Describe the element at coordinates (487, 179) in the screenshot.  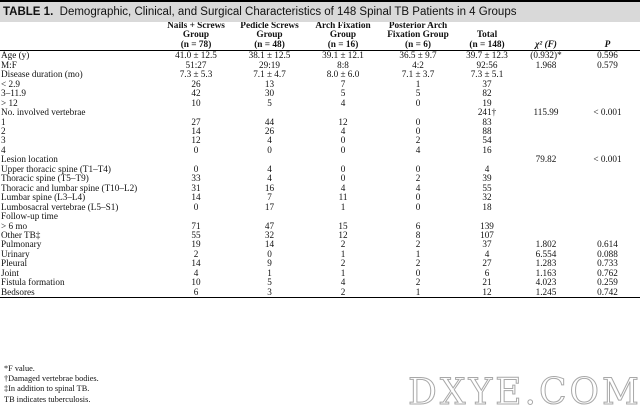
I see `table-cell: 39` at that location.